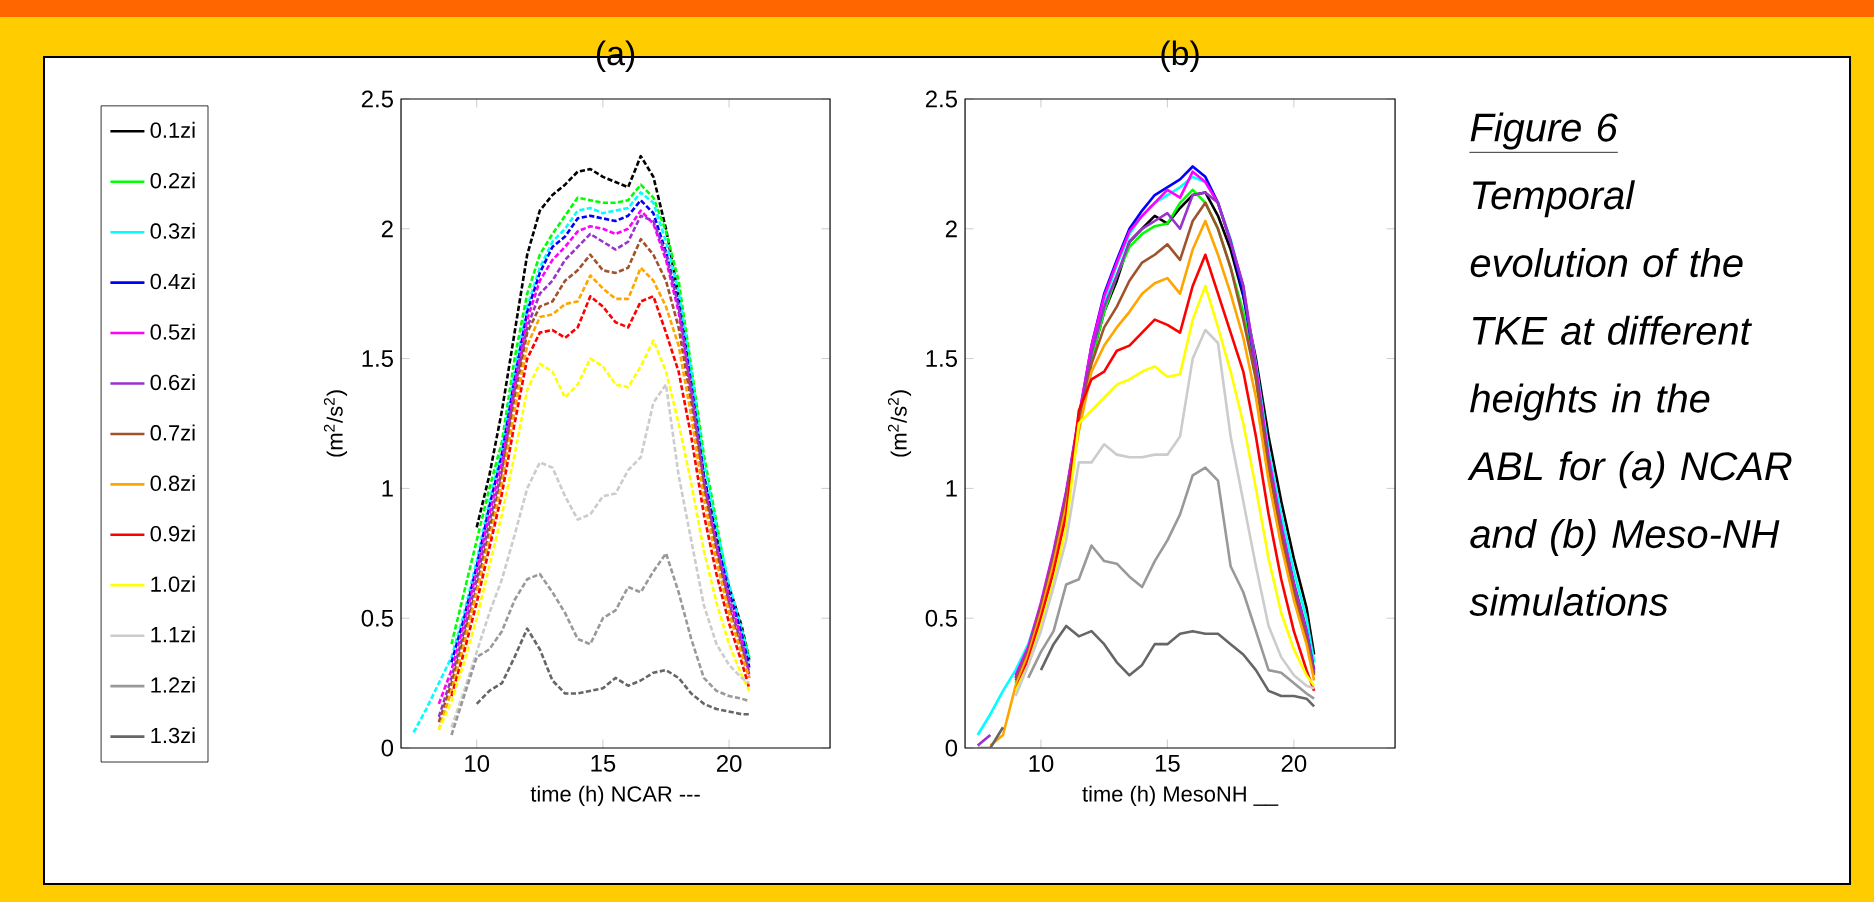 The image size is (1874, 902). What do you see at coordinates (1180, 796) in the screenshot?
I see `x-axis-title: time (h) MesoNH __` at bounding box center [1180, 796].